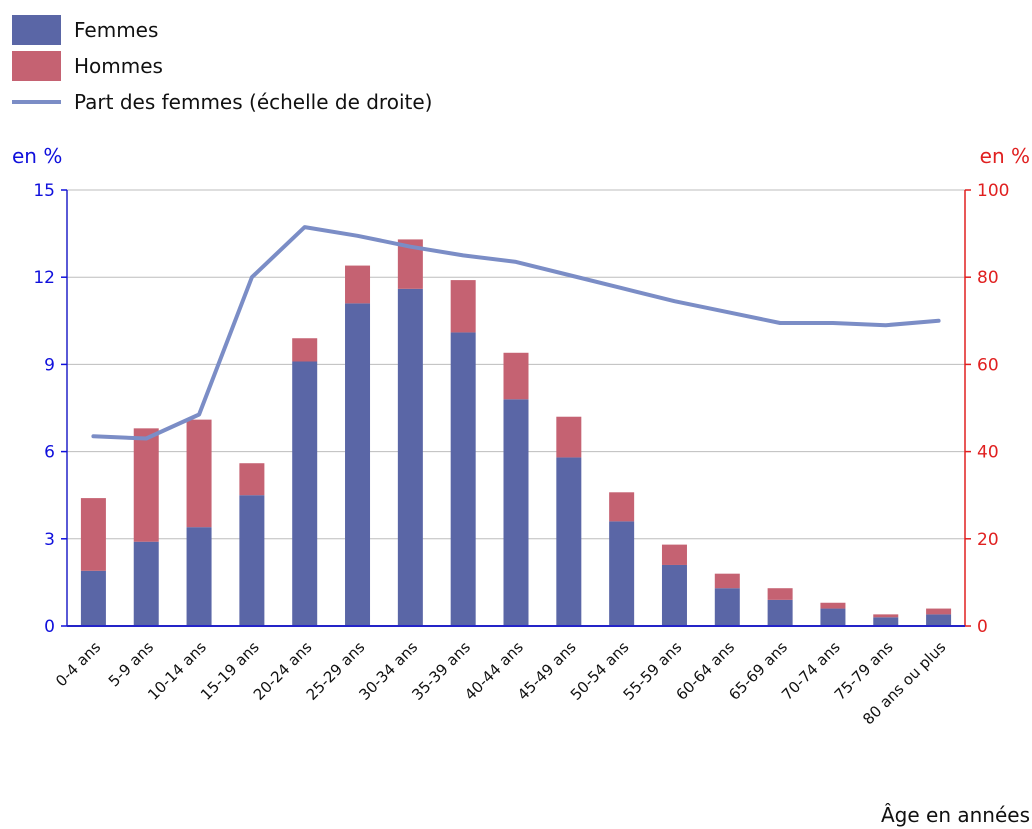 This screenshot has height=829, width=1032. I want to click on legend-label-0: Femmes, so click(116, 30).